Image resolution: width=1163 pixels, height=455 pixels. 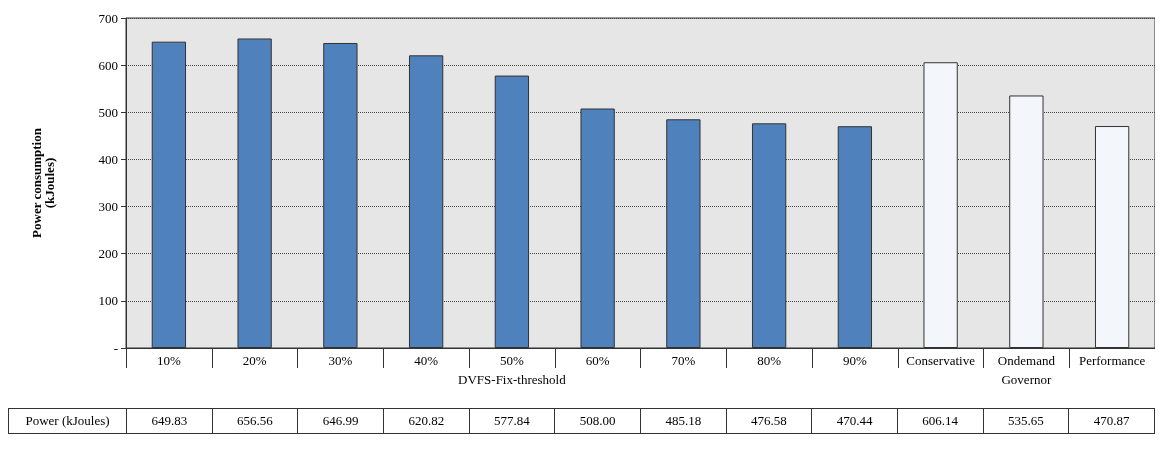 What do you see at coordinates (108, 112) in the screenshot?
I see `y-tick-label: 500` at bounding box center [108, 112].